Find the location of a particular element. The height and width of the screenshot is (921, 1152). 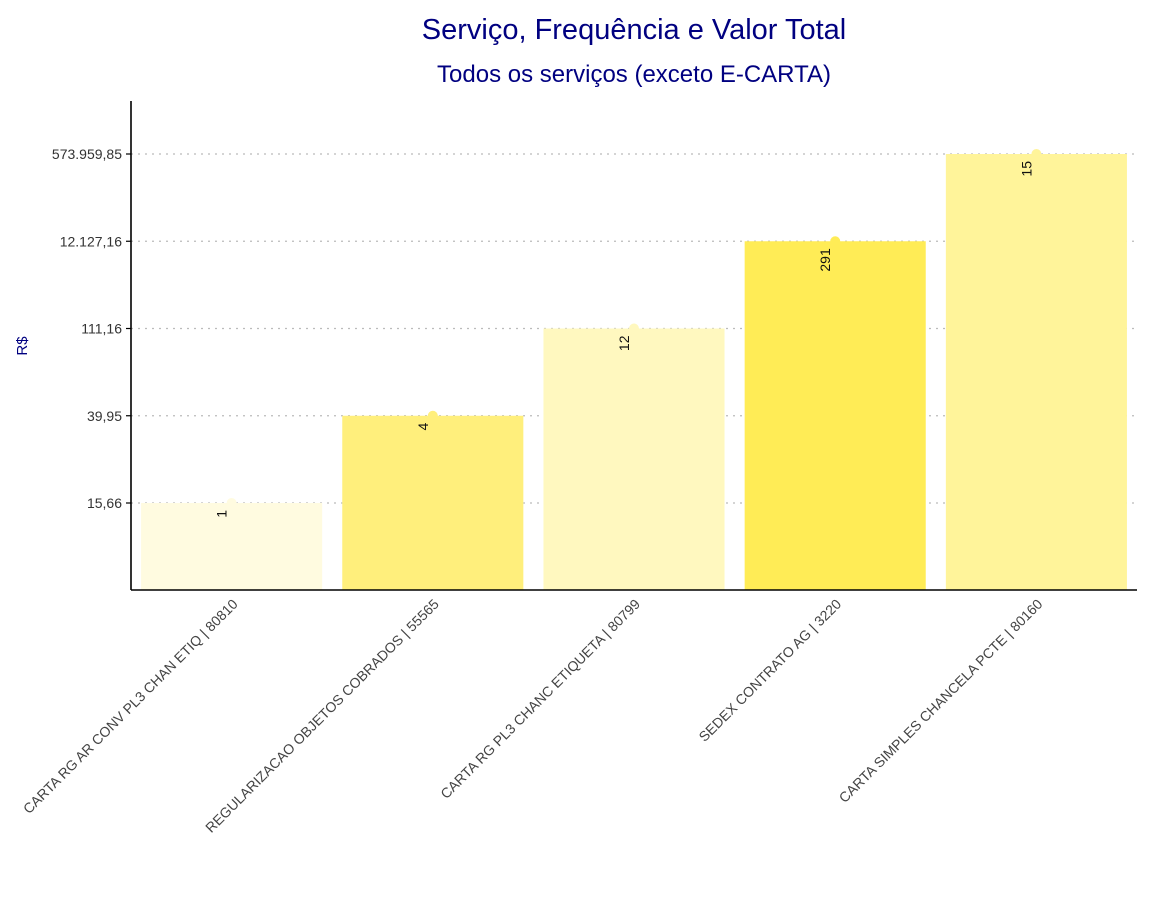

x-tick-label: CARTA RG AR CONV PL3 CHAN ETIQ | 80810 is located at coordinates (130, 706).